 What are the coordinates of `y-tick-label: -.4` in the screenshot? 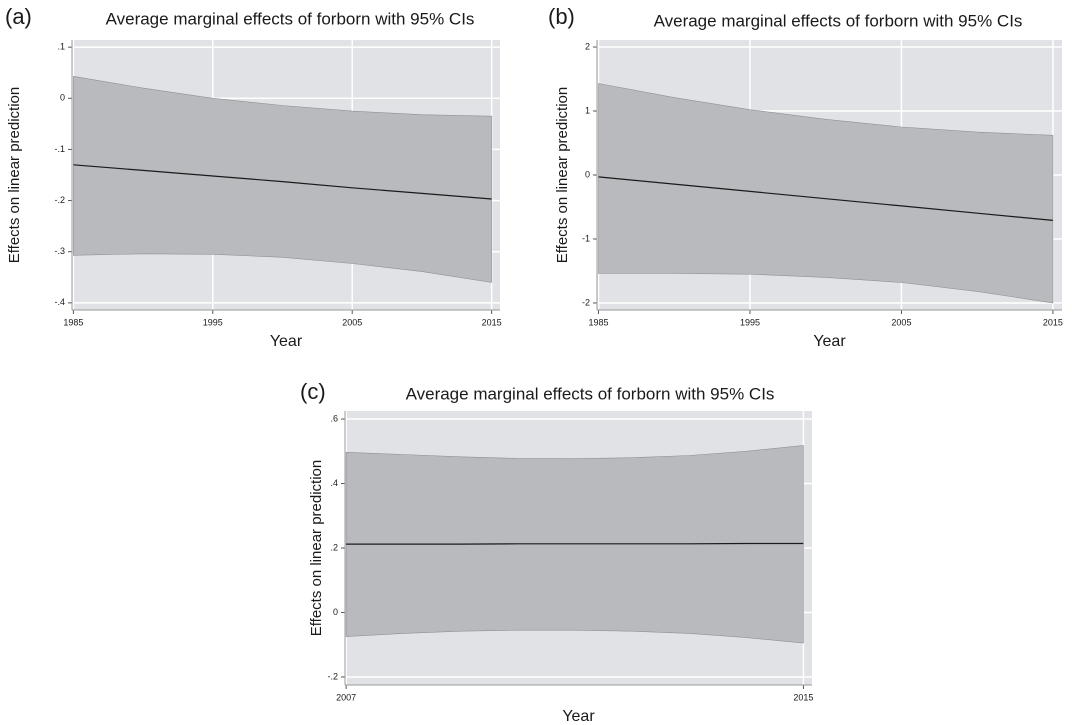 It's located at (59, 302).